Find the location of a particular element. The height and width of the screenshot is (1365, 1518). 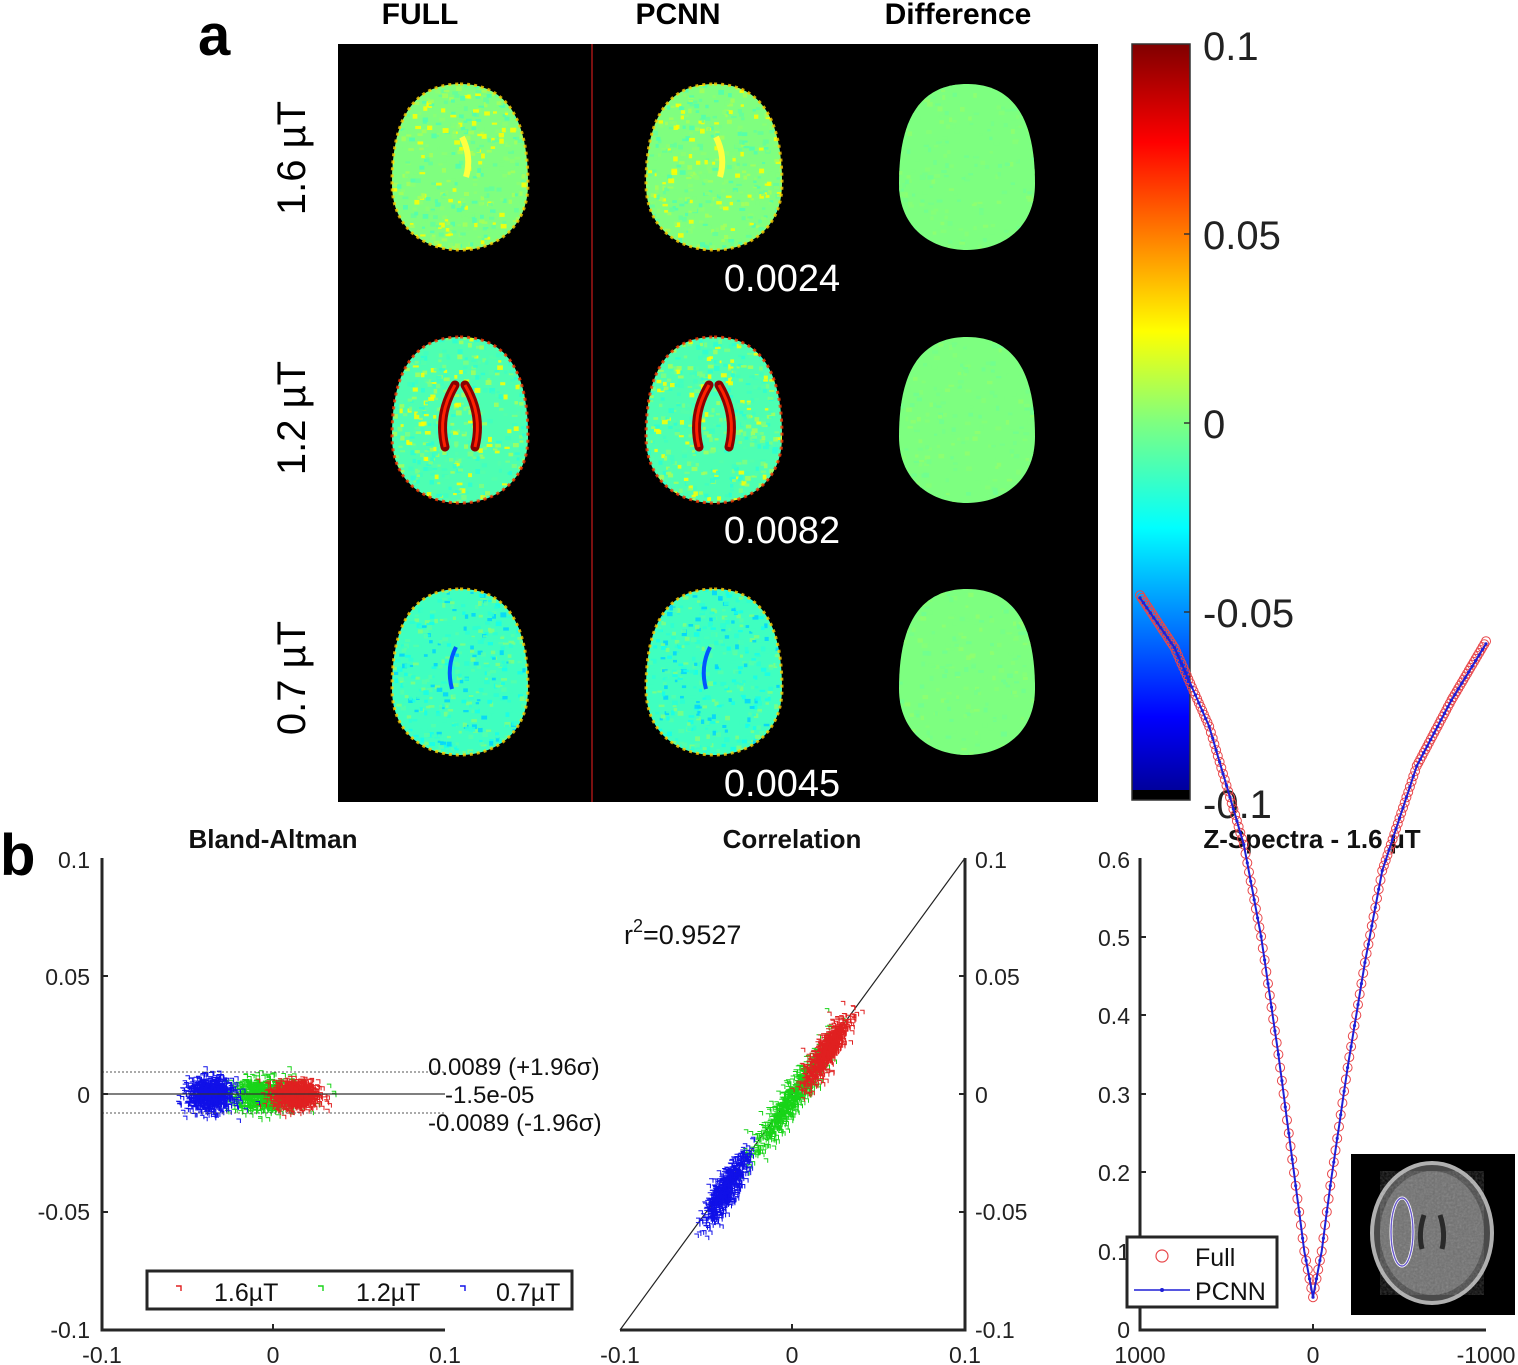

colorbar-tick-2: 0 is located at coordinates (1214, 425).